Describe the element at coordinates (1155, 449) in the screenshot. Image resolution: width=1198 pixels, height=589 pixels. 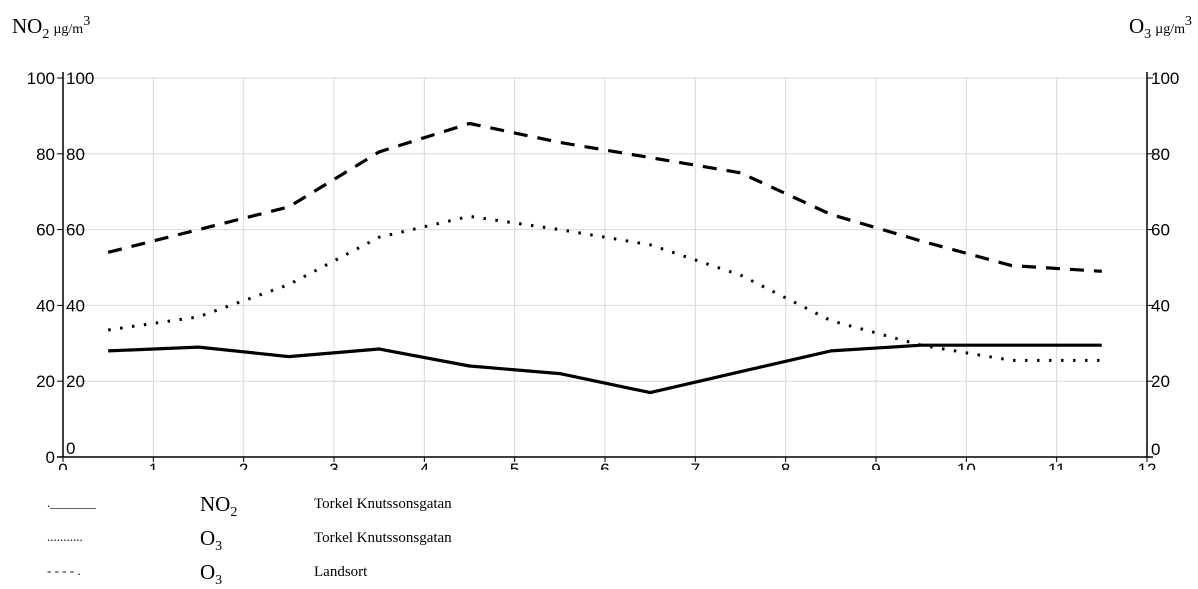
I see `right-tick-label: 0` at that location.